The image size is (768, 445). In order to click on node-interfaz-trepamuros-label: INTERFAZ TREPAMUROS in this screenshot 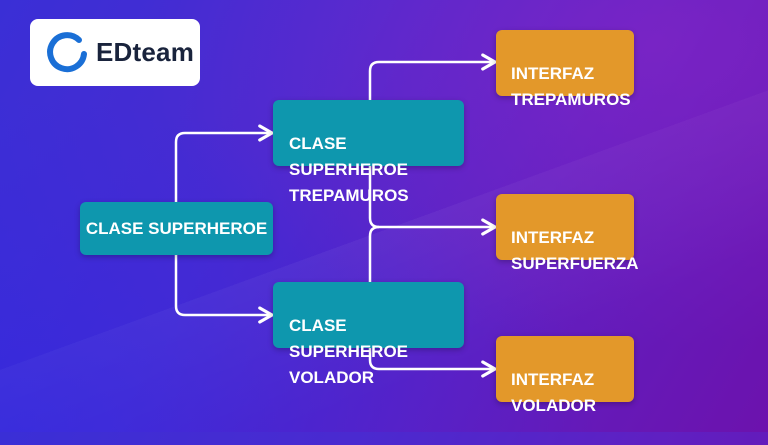, I will do `click(571, 86)`.